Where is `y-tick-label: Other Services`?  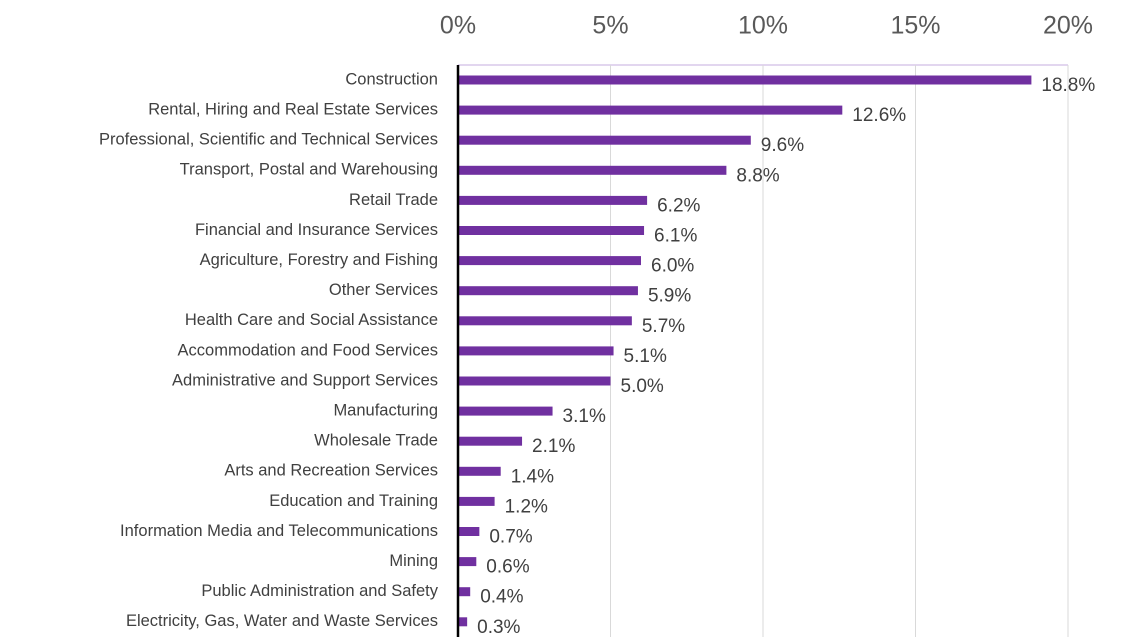 y-tick-label: Other Services is located at coordinates (383, 290).